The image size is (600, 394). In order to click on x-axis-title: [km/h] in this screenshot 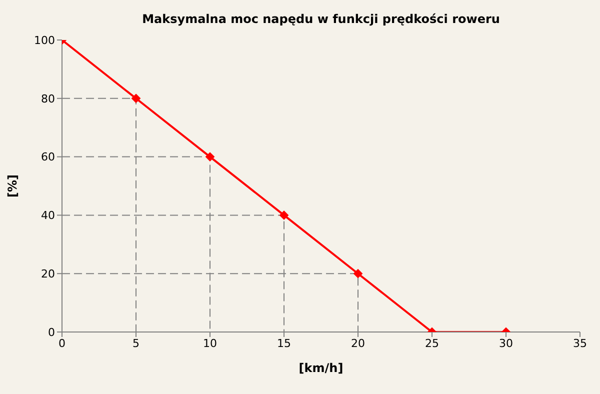, I will do `click(321, 368)`.